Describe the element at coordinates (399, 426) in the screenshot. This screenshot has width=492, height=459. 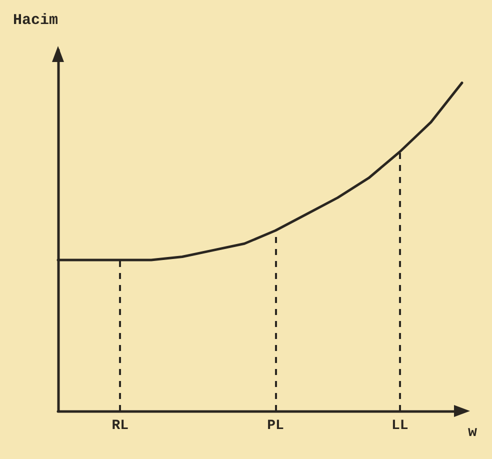
I see `x-tick-label: LL` at that location.